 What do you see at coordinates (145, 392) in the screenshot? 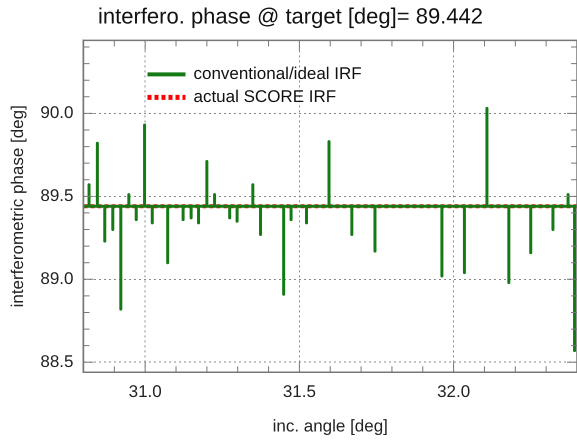
I see `x-tick-label: 31.0` at bounding box center [145, 392].